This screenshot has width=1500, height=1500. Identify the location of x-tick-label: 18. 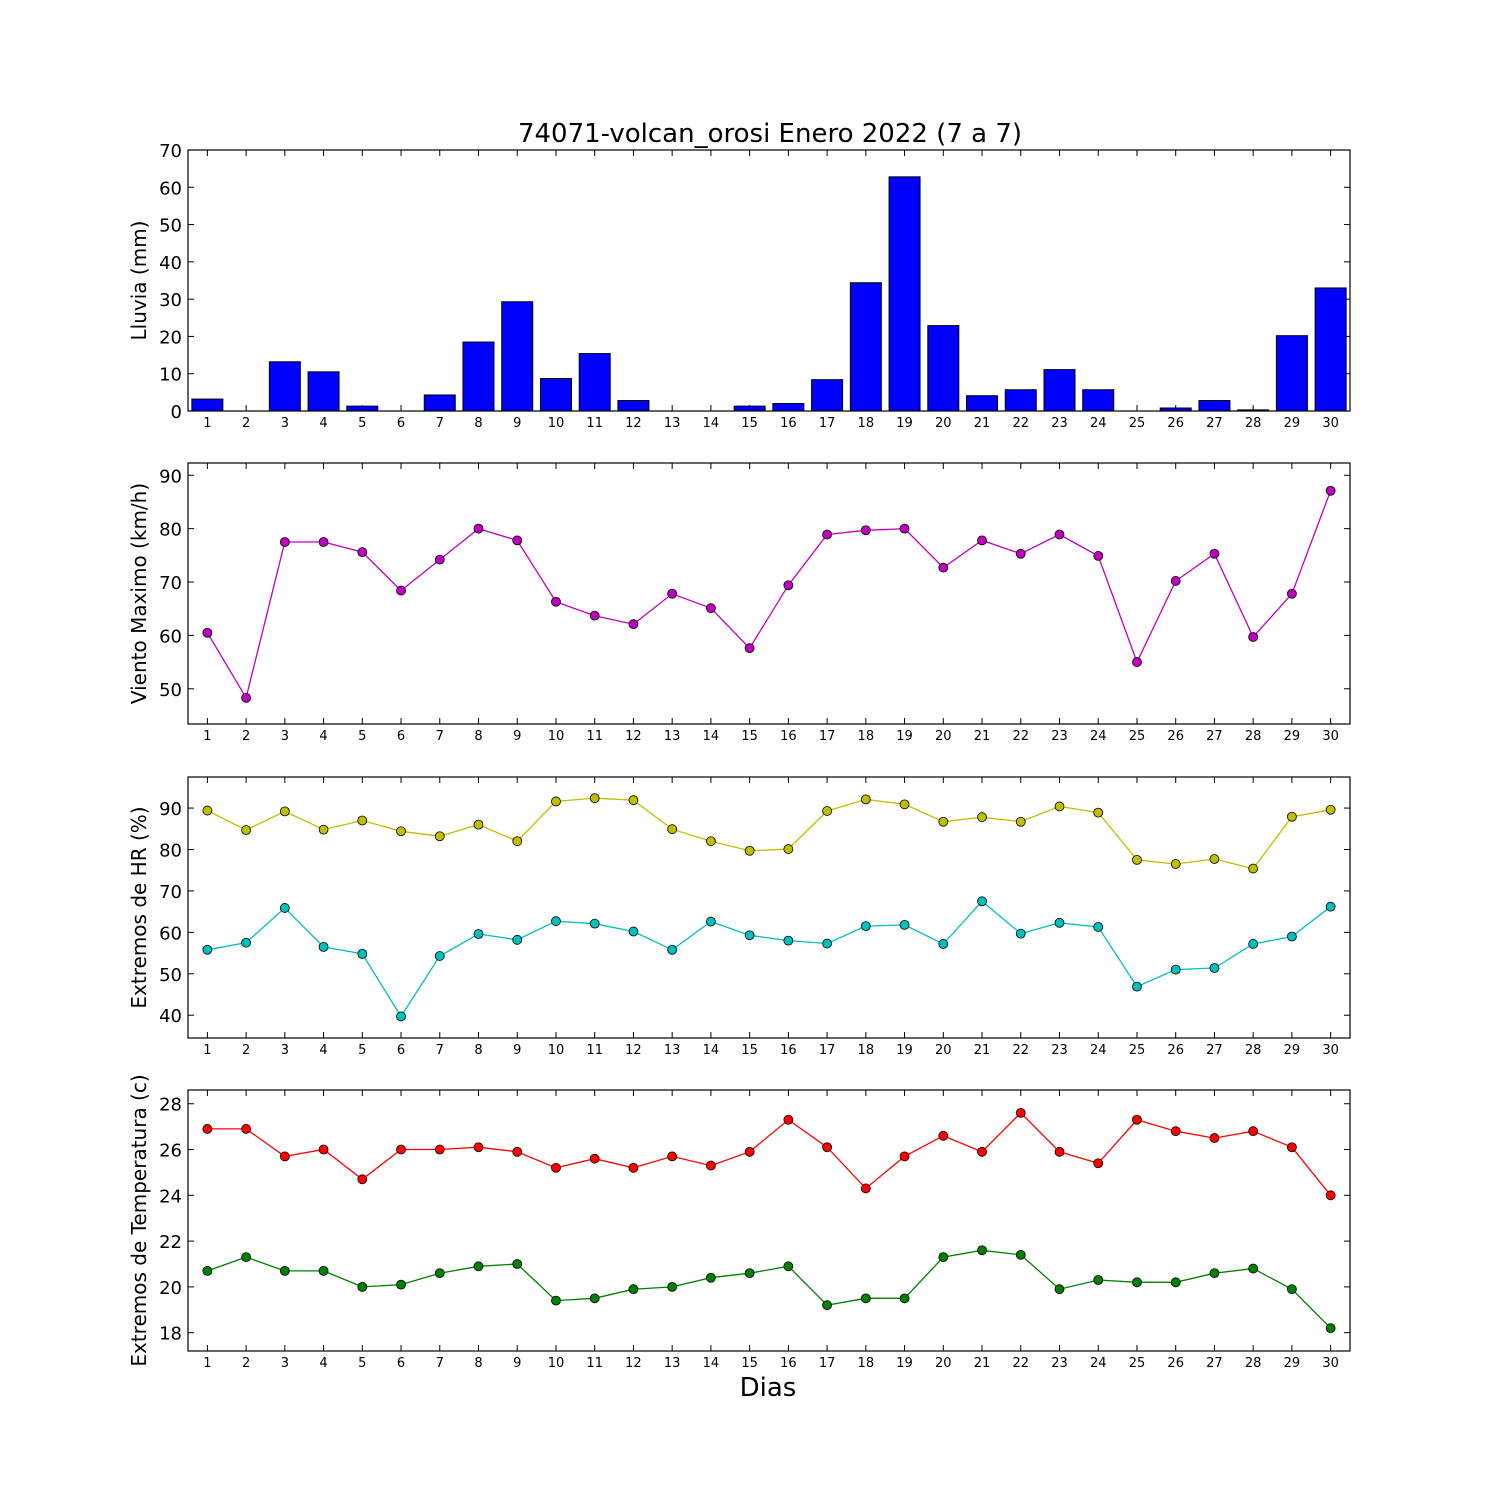
(866, 1363).